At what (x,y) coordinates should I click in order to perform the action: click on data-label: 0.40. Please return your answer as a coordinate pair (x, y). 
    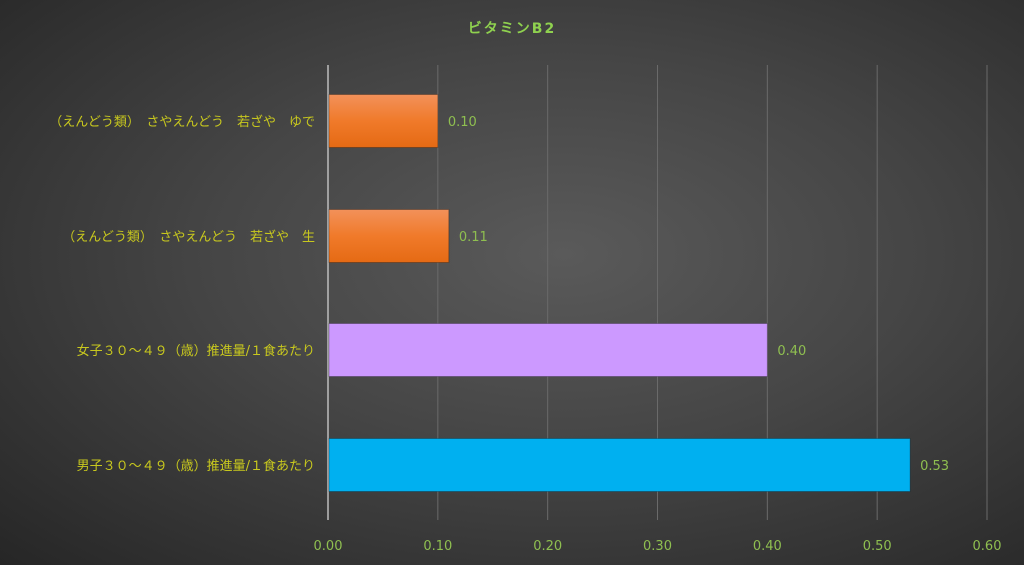
    Looking at the image, I should click on (791, 351).